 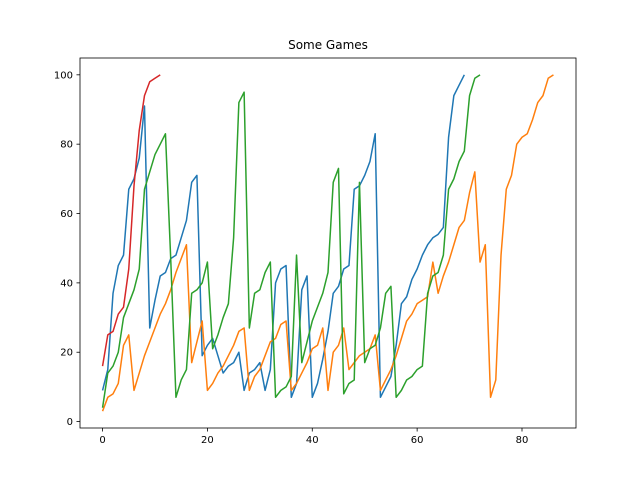 What do you see at coordinates (66, 353) in the screenshot?
I see `y-tick-label: 20` at bounding box center [66, 353].